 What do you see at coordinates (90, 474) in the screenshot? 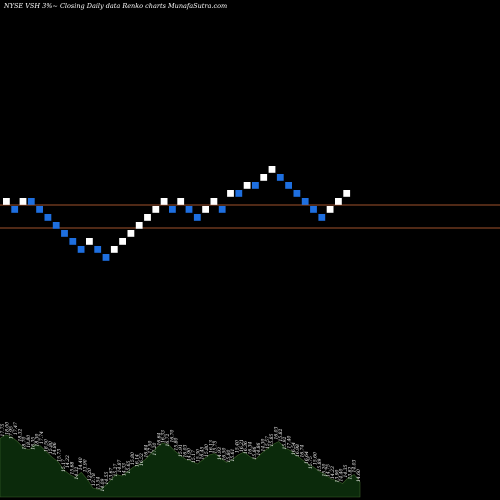
I see `volume-label: 13.20` at bounding box center [90, 474].